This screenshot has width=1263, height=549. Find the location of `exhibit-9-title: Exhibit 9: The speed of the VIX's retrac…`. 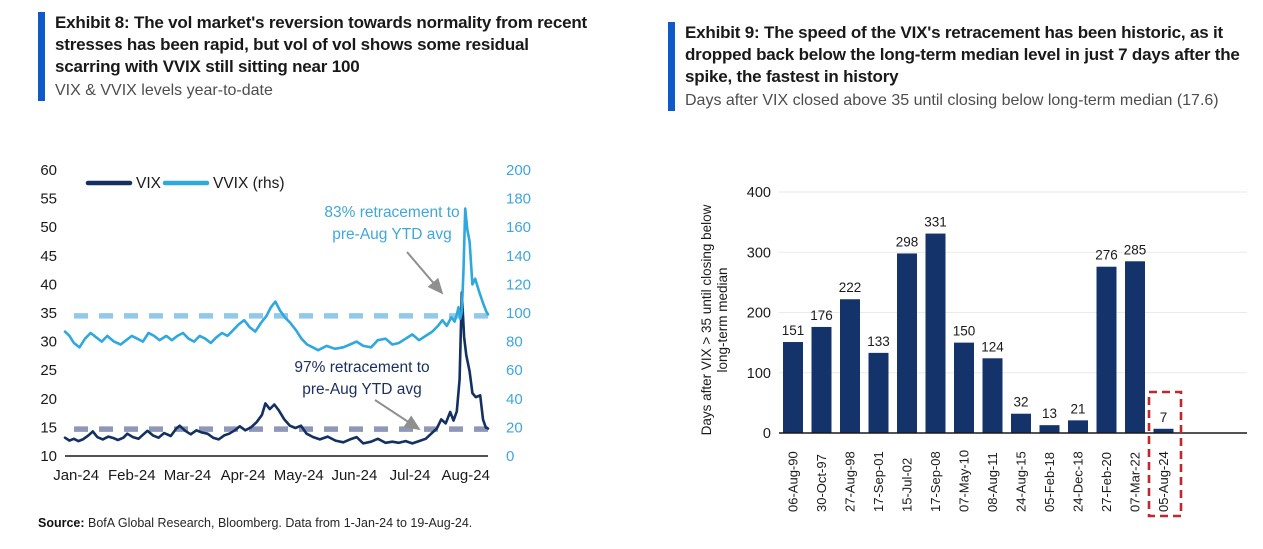

exhibit-9-title: Exhibit 9: The speed of the VIX's retrac… is located at coordinates (962, 54).